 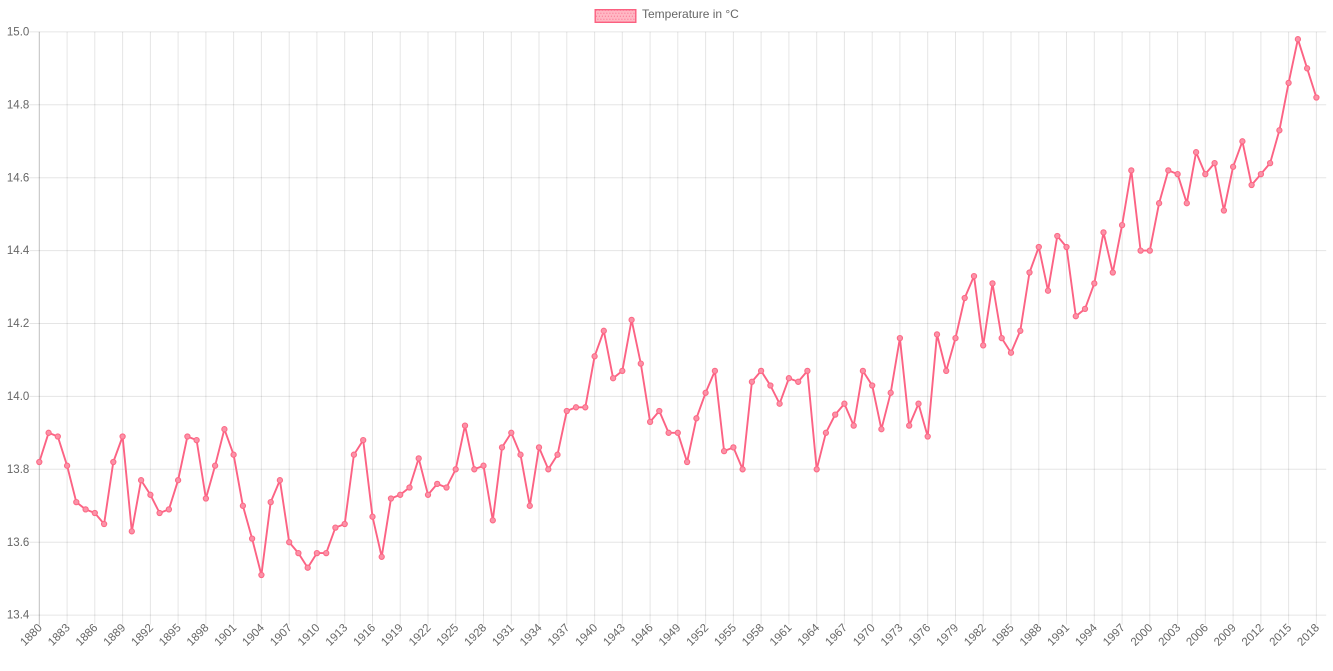 I want to click on svg-text: 14.4, so click(x=18, y=251).